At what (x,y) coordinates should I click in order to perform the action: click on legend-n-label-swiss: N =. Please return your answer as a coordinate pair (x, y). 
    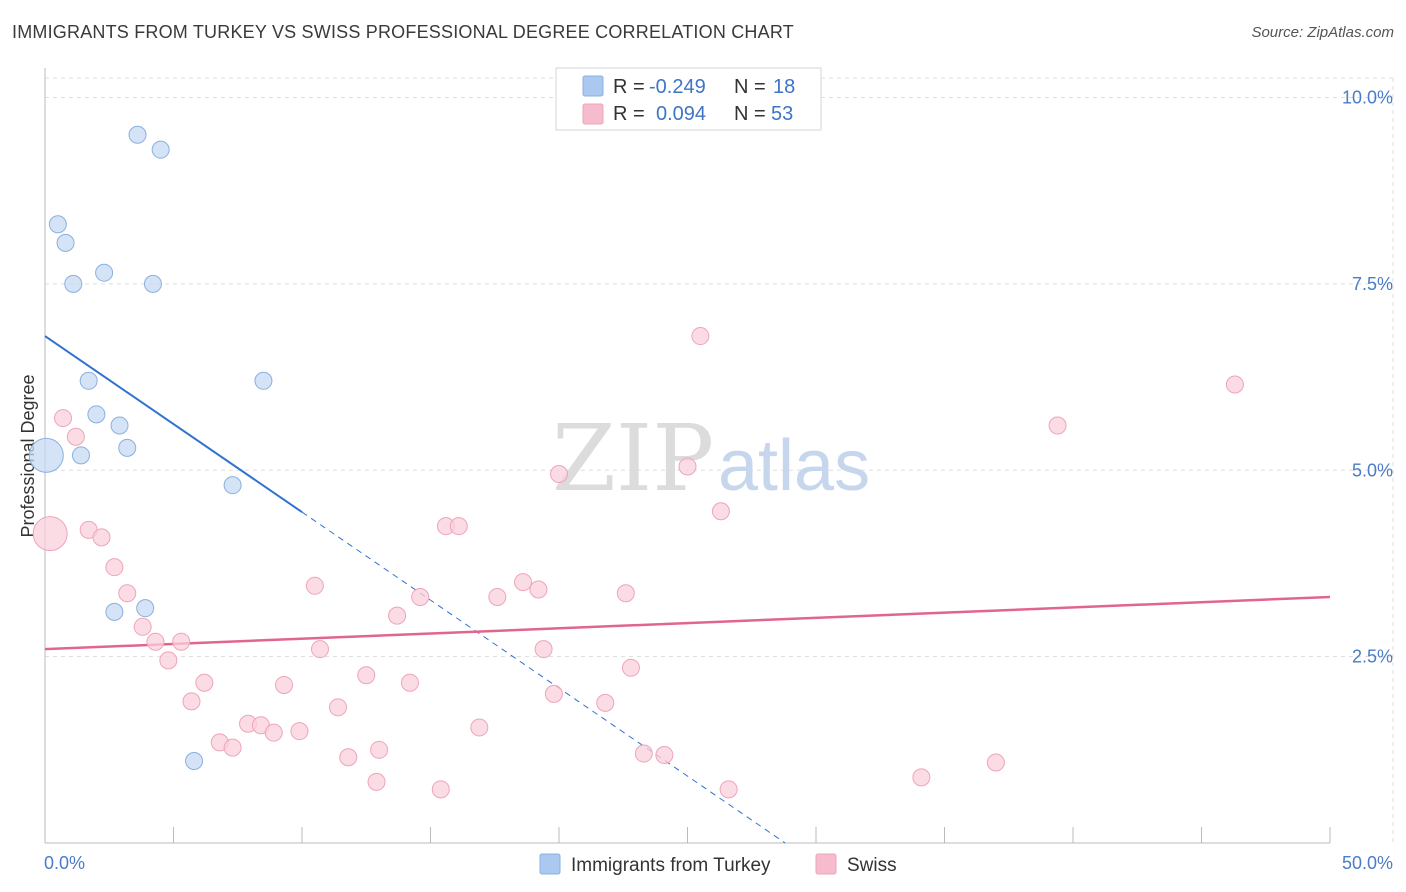
    Looking at the image, I should click on (750, 114).